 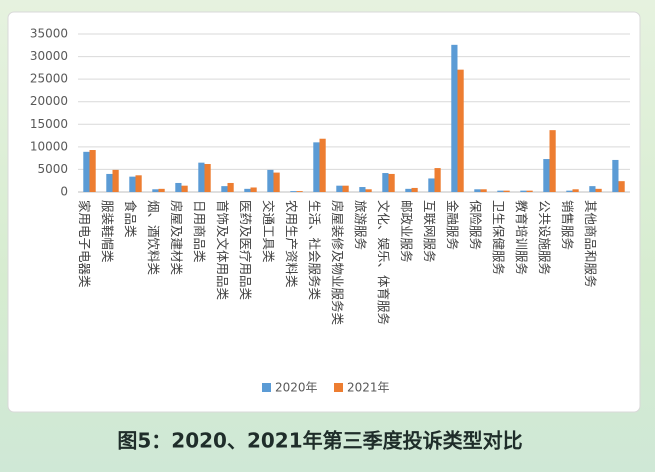 I want to click on x-tick-label: 交通工具类, so click(x=268, y=231).